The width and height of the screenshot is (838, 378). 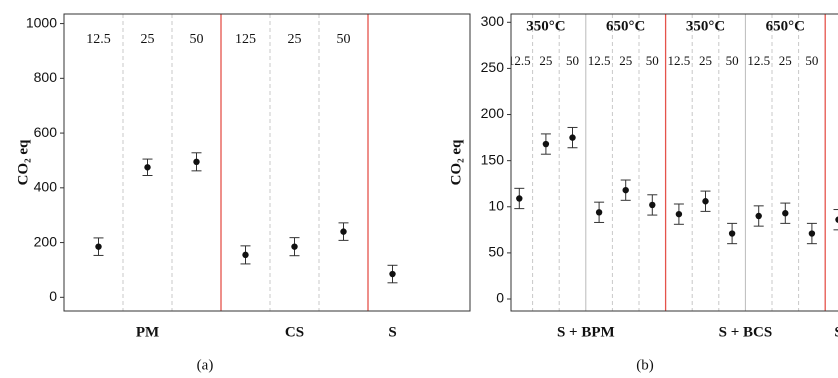 I want to click on group-label: S + BCS, so click(x=746, y=332).